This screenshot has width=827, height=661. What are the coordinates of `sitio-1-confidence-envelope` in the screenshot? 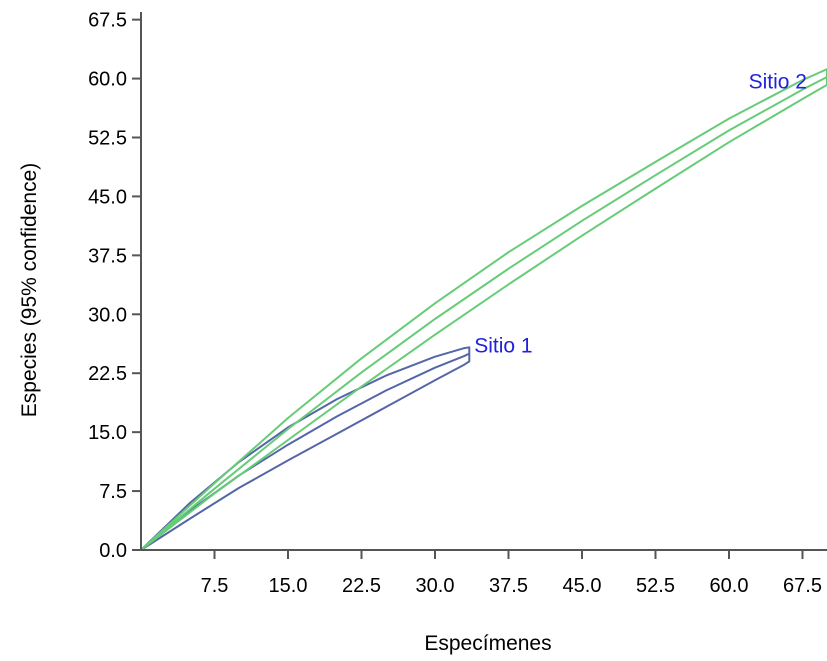 It's located at (305, 448).